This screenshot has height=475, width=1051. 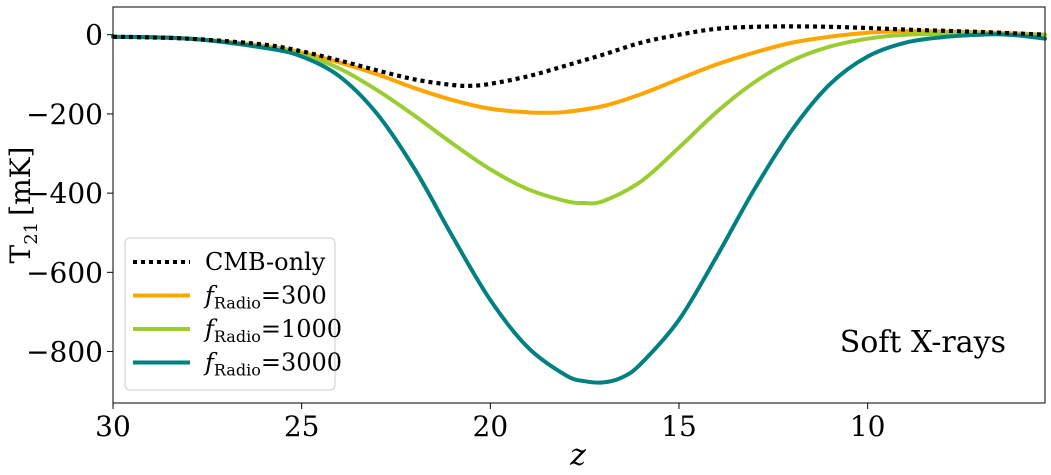 I want to click on y-axis-label-main: T, so click(x=20, y=253).